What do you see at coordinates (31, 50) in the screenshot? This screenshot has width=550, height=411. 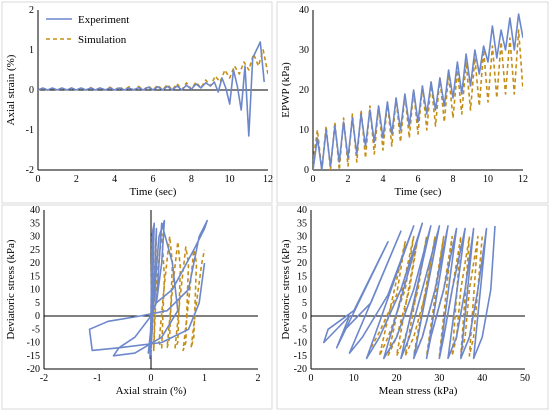 I see `y-tick-label: 1` at bounding box center [31, 50].